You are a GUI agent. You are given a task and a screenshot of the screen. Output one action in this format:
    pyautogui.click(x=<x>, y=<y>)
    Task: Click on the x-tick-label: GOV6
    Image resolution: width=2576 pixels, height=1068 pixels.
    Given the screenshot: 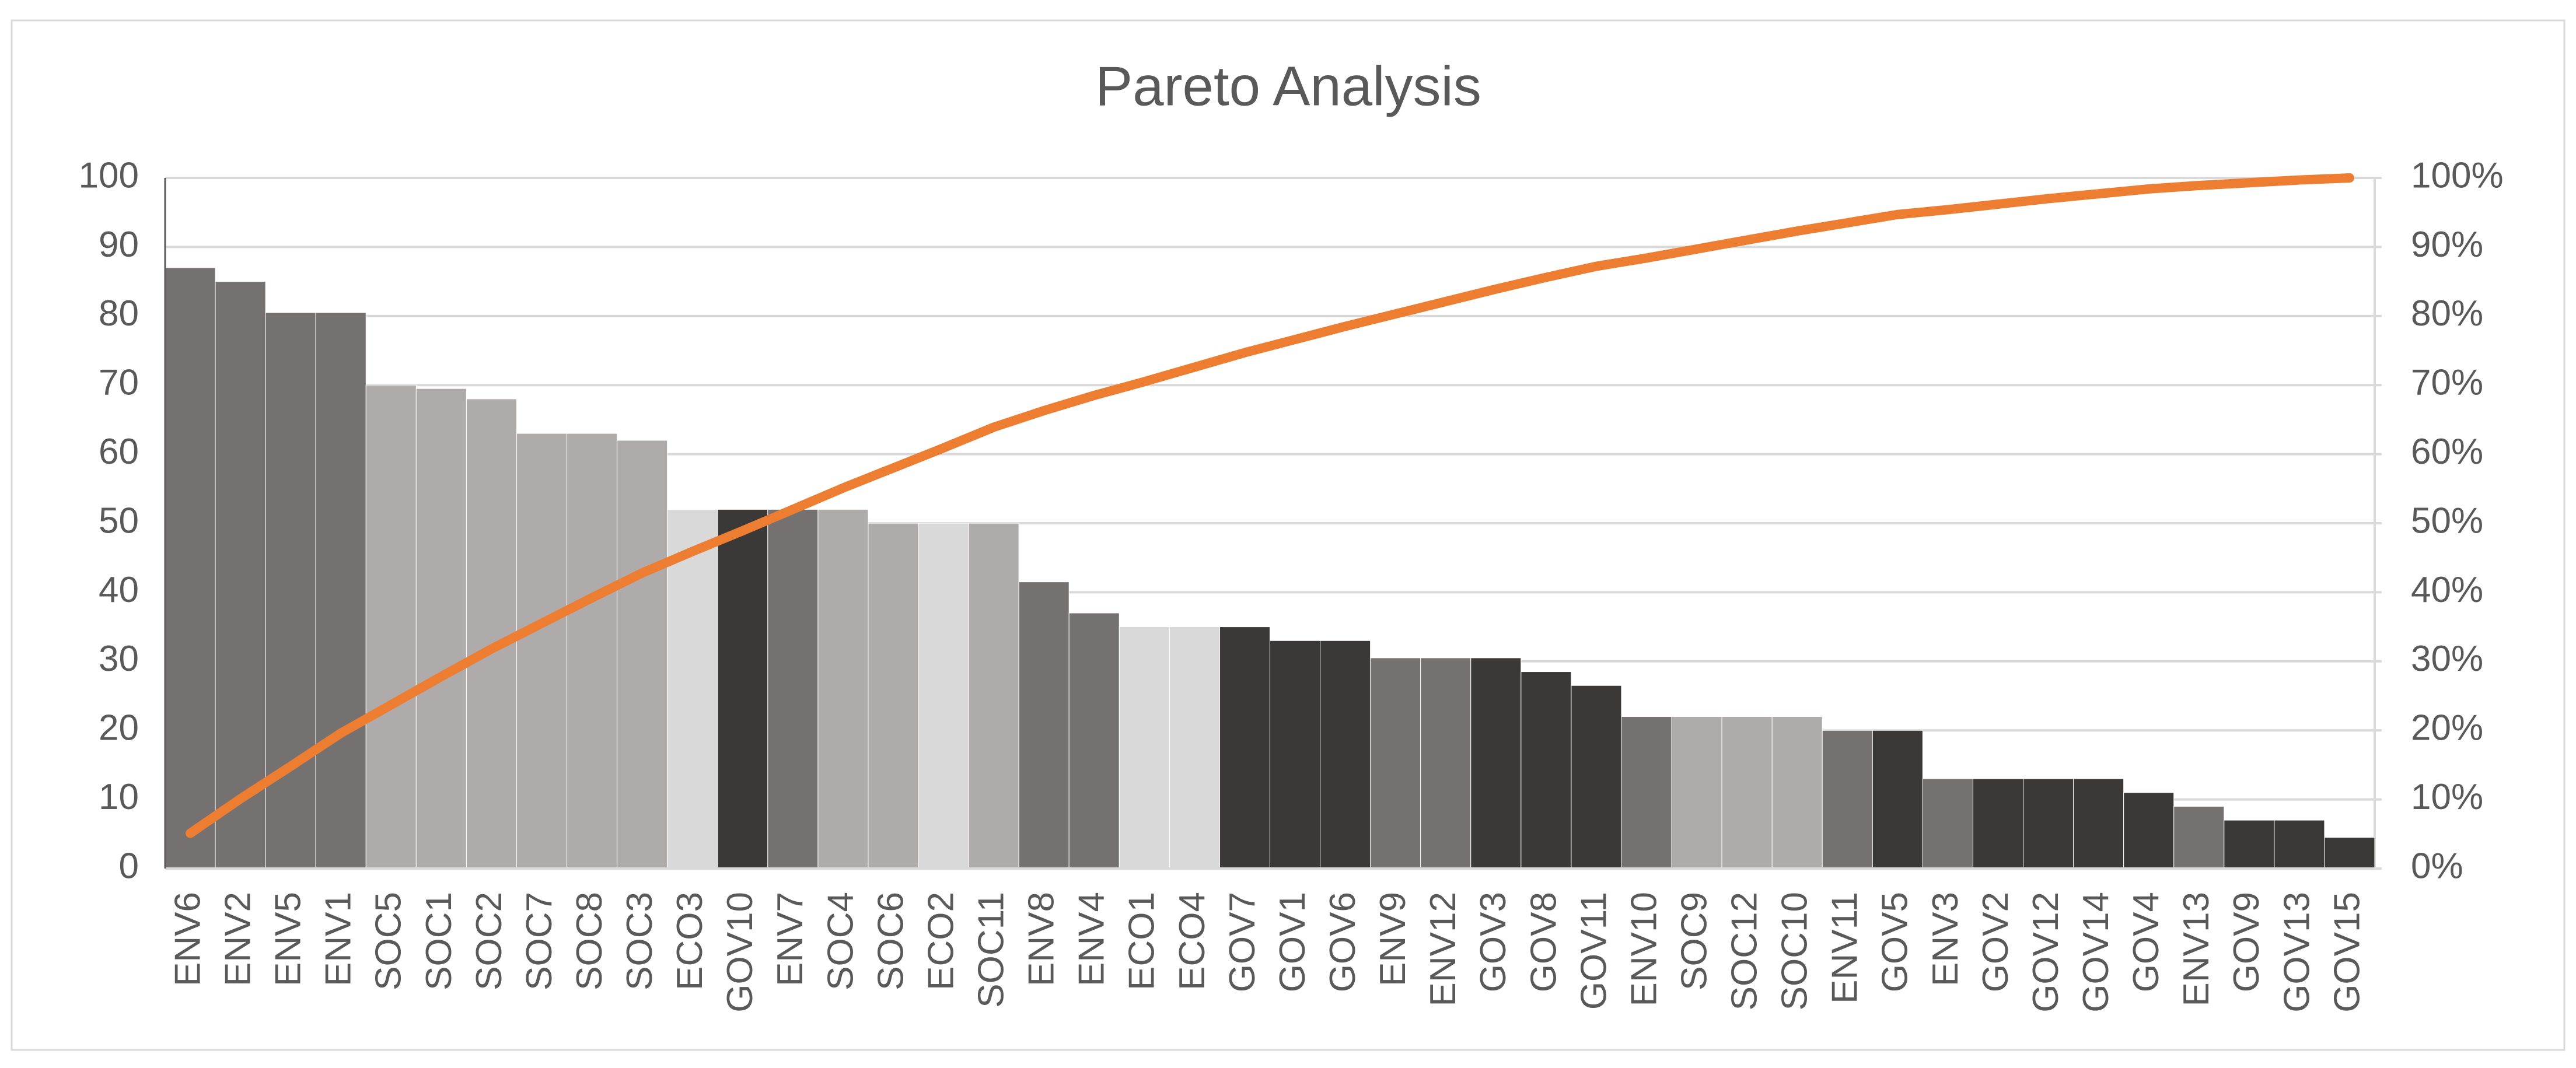 What is the action you would take?
    pyautogui.click(x=1343, y=942)
    